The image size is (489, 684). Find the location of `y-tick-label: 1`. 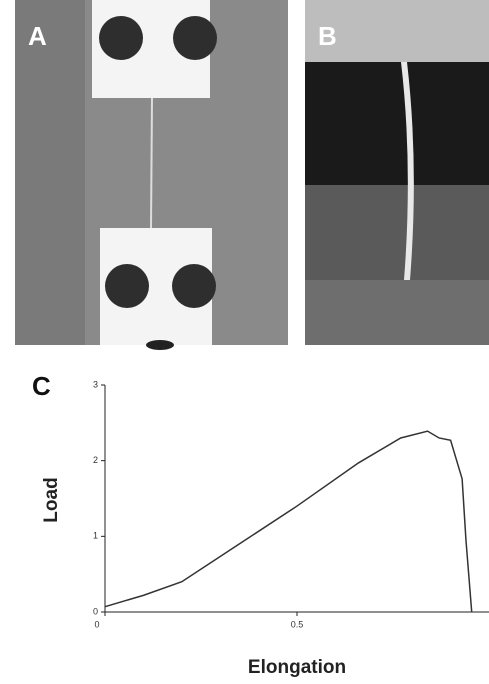

y-tick-label: 1 is located at coordinates (95, 536).